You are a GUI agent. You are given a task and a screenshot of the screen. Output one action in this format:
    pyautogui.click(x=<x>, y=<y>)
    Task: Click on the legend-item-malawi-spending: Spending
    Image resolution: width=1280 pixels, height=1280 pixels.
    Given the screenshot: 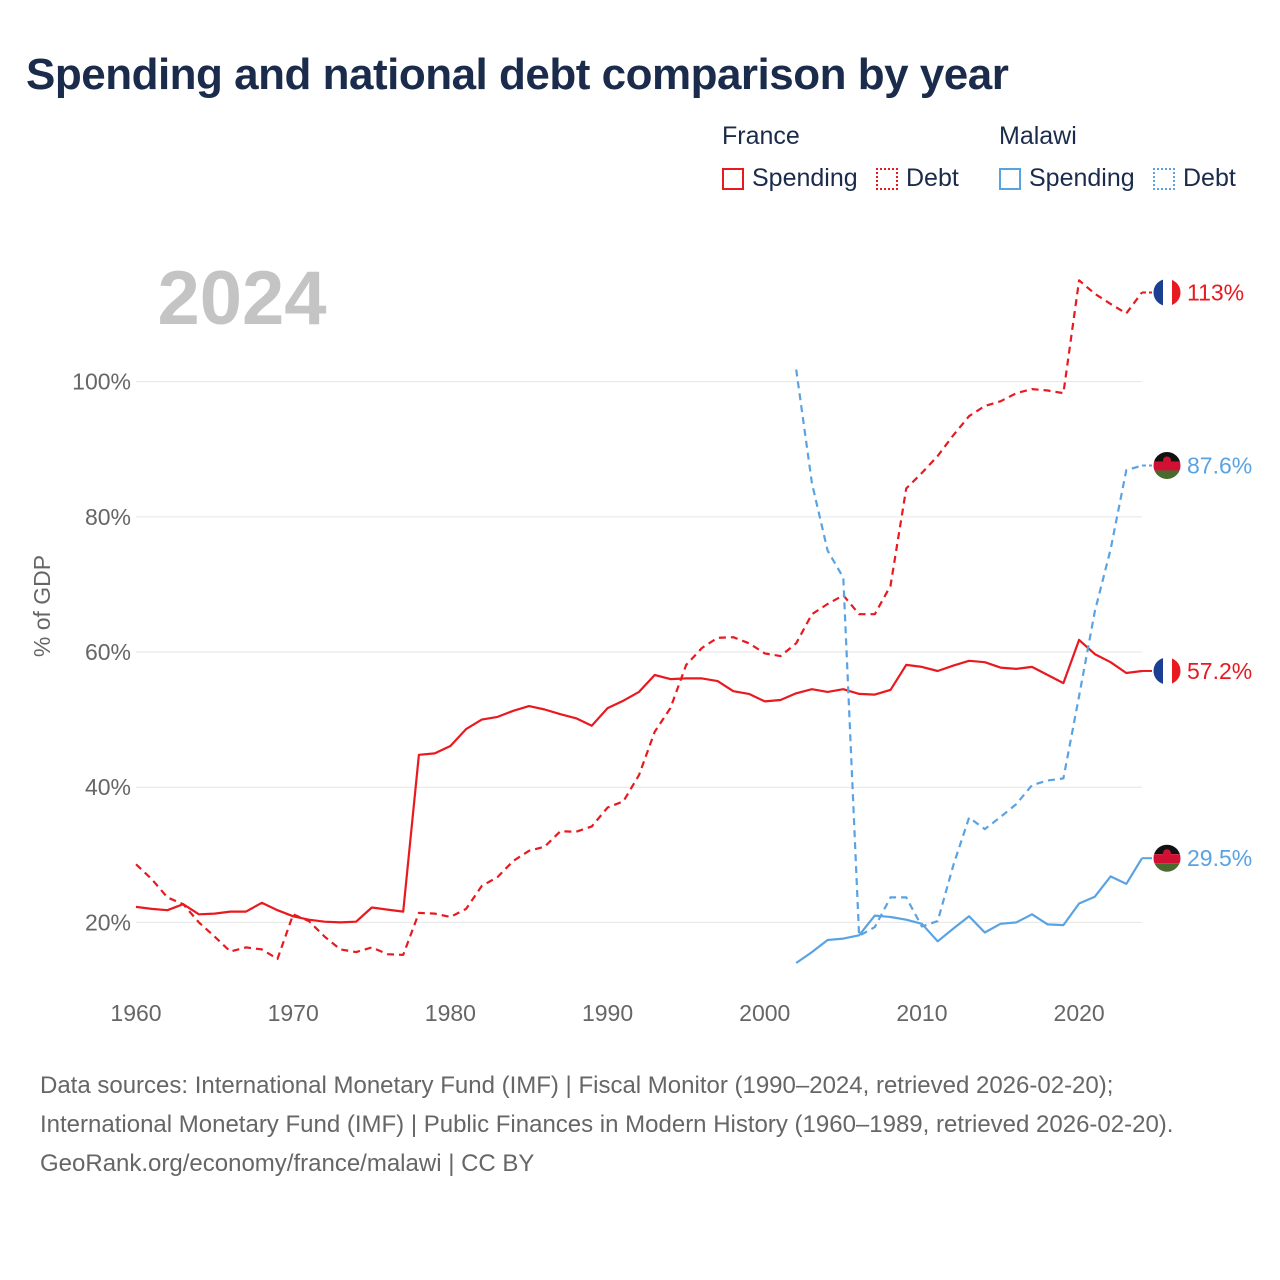 What is the action you would take?
    pyautogui.click(x=1067, y=178)
    